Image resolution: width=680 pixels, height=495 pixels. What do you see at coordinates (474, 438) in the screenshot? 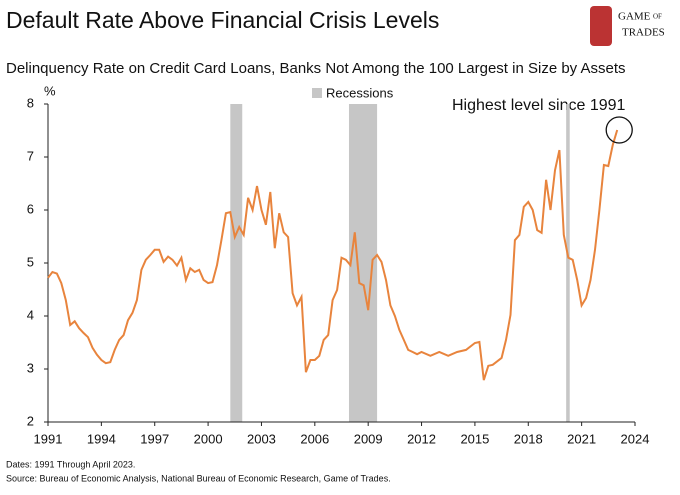
I see `x-tick-label: 2015` at bounding box center [474, 438].